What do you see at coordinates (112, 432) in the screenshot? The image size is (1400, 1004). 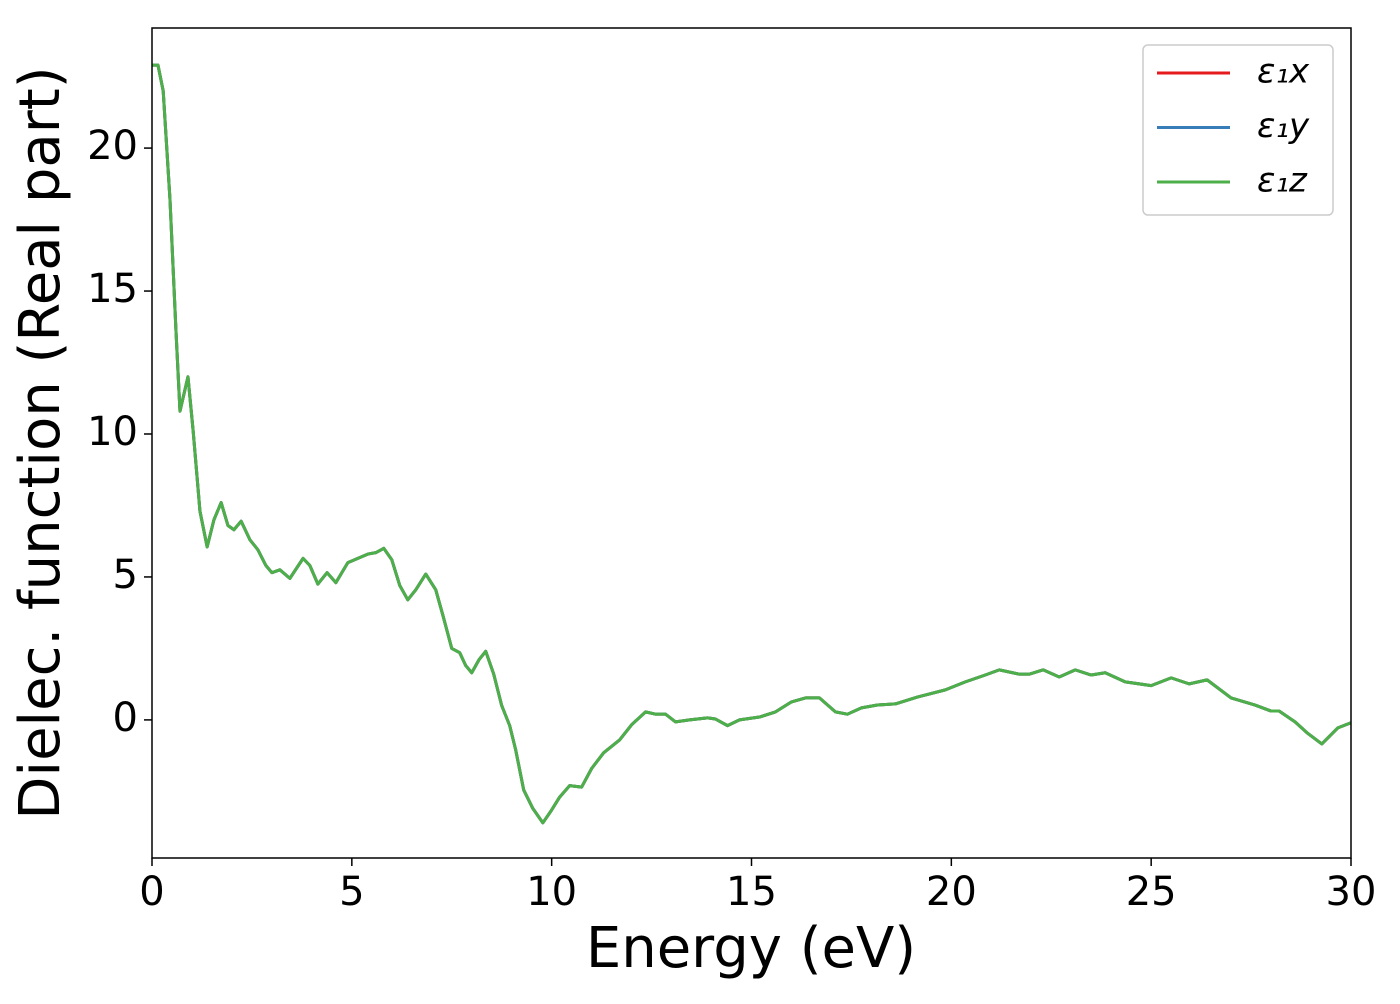 I see `y-tick-label: 10` at bounding box center [112, 432].